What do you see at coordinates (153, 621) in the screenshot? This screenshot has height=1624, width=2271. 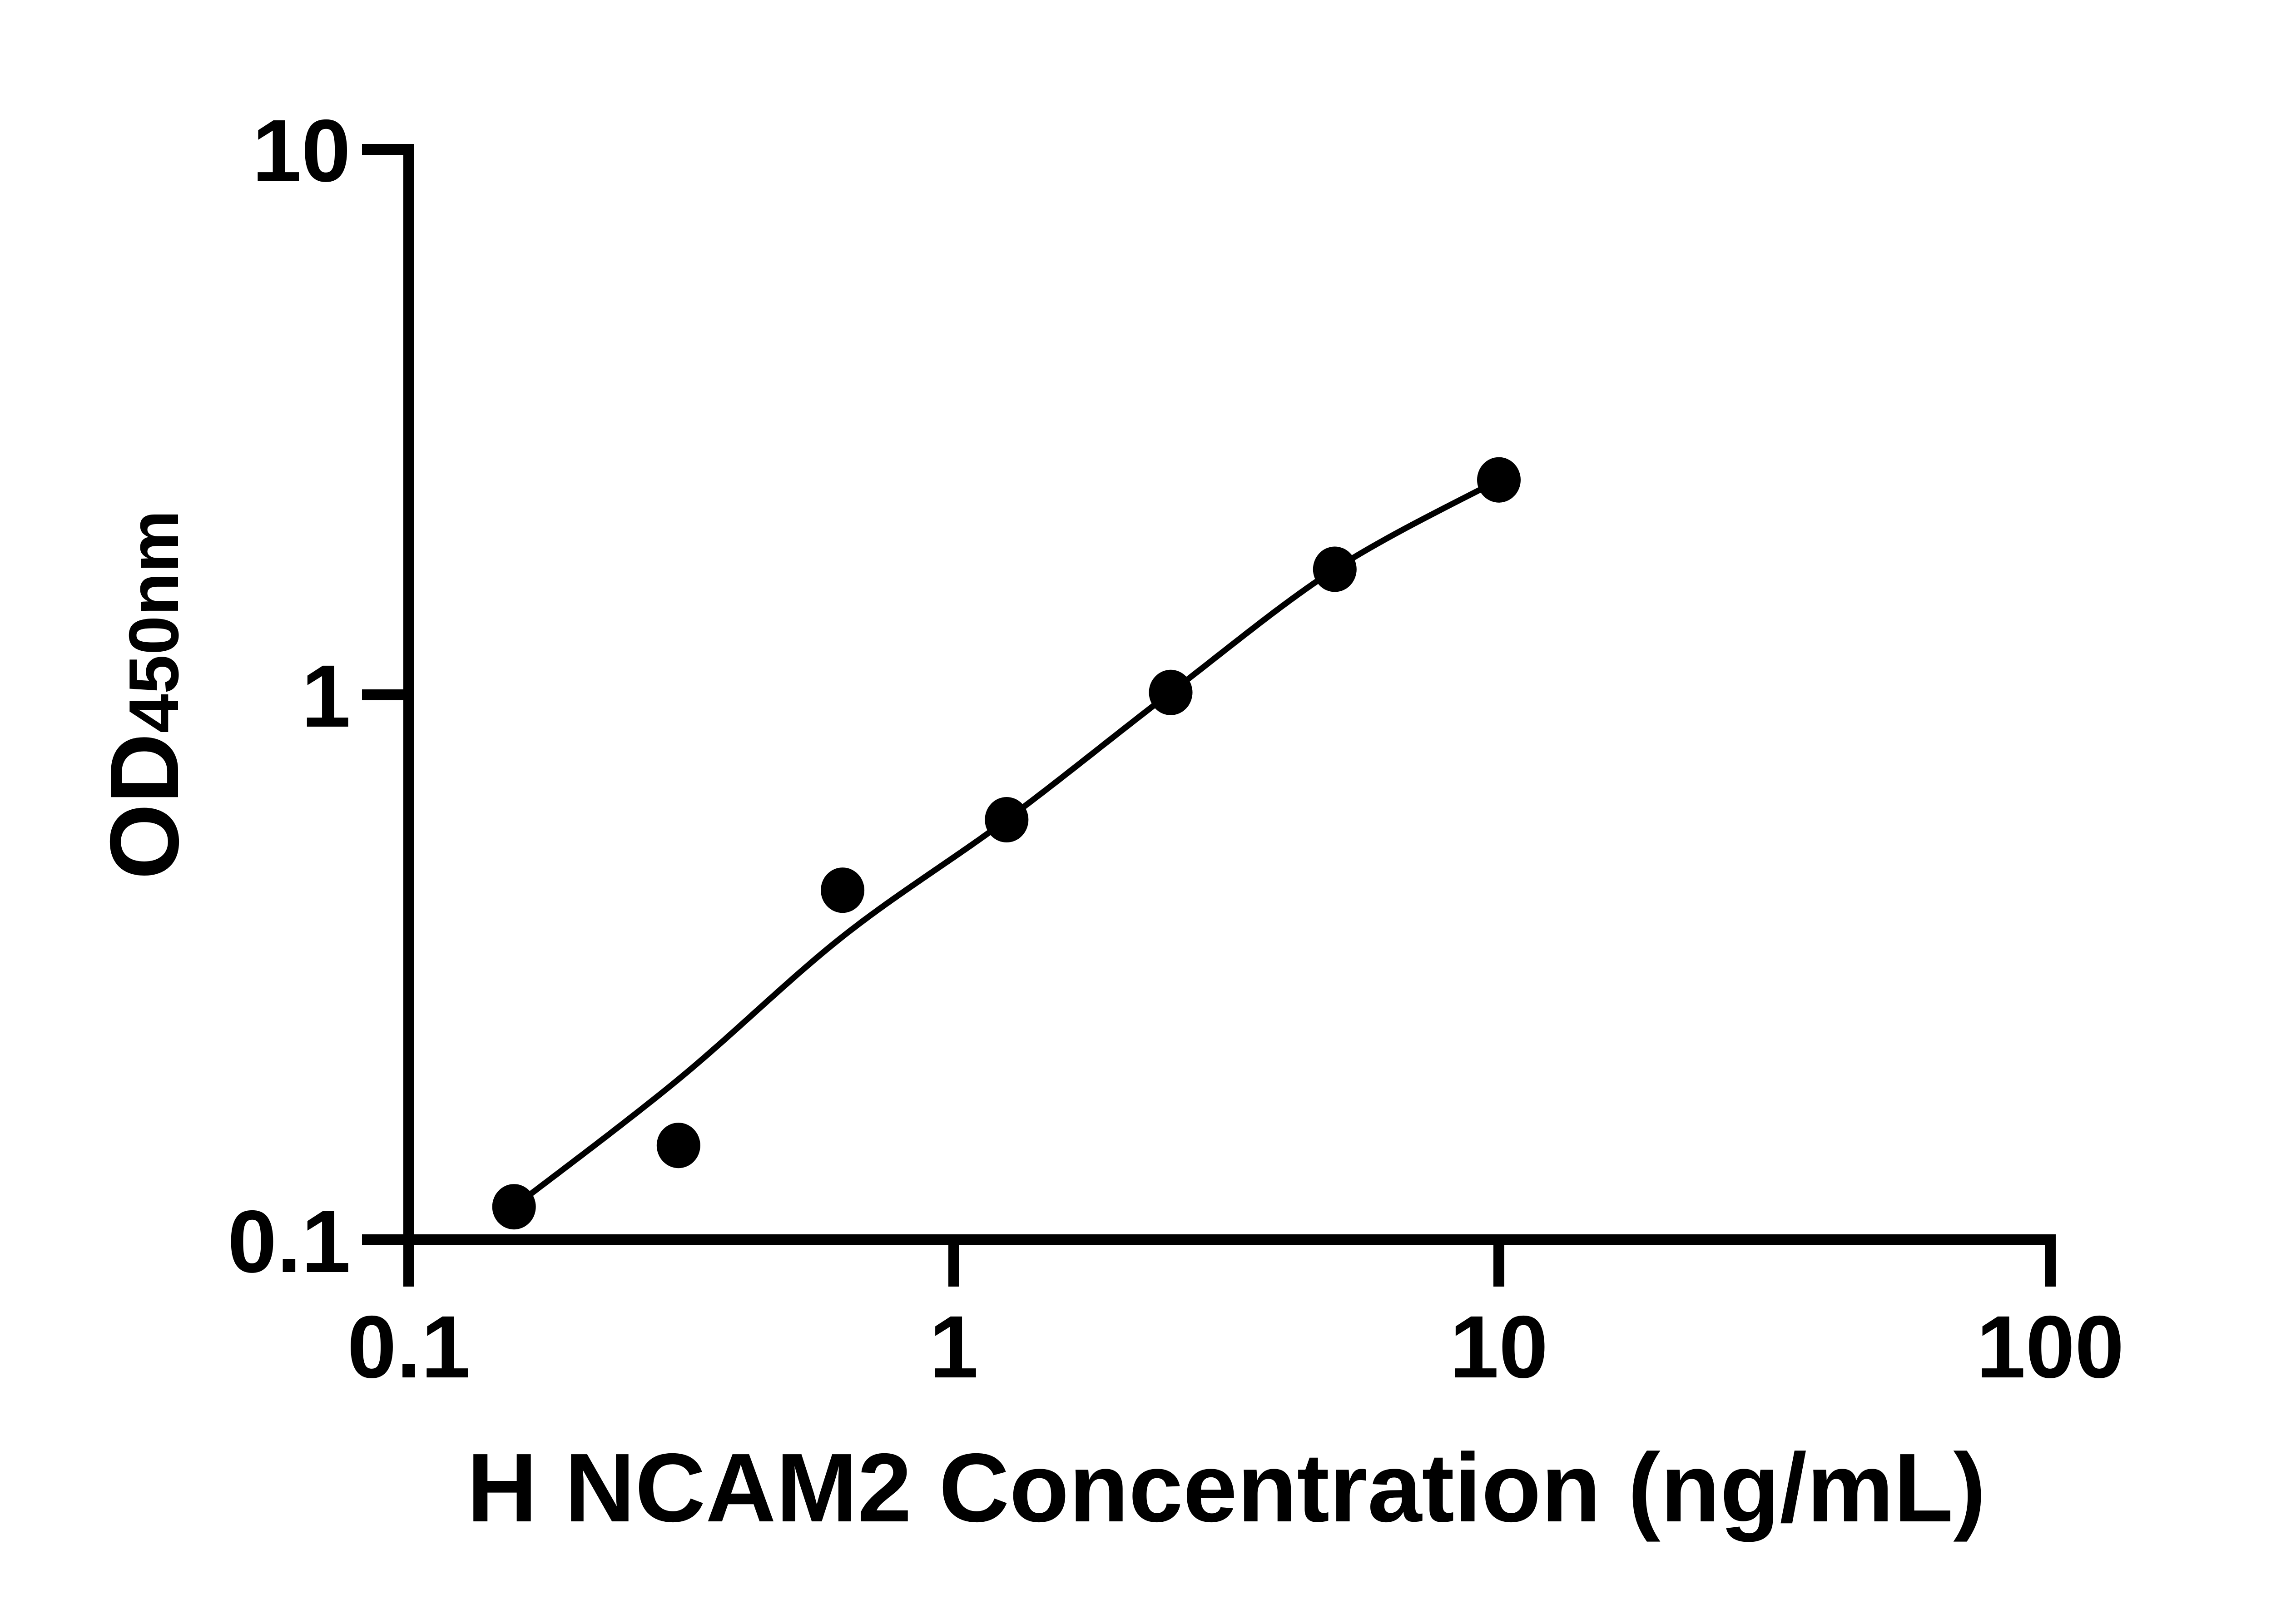 I see `y-axis-title-subscript: 450nm` at bounding box center [153, 621].